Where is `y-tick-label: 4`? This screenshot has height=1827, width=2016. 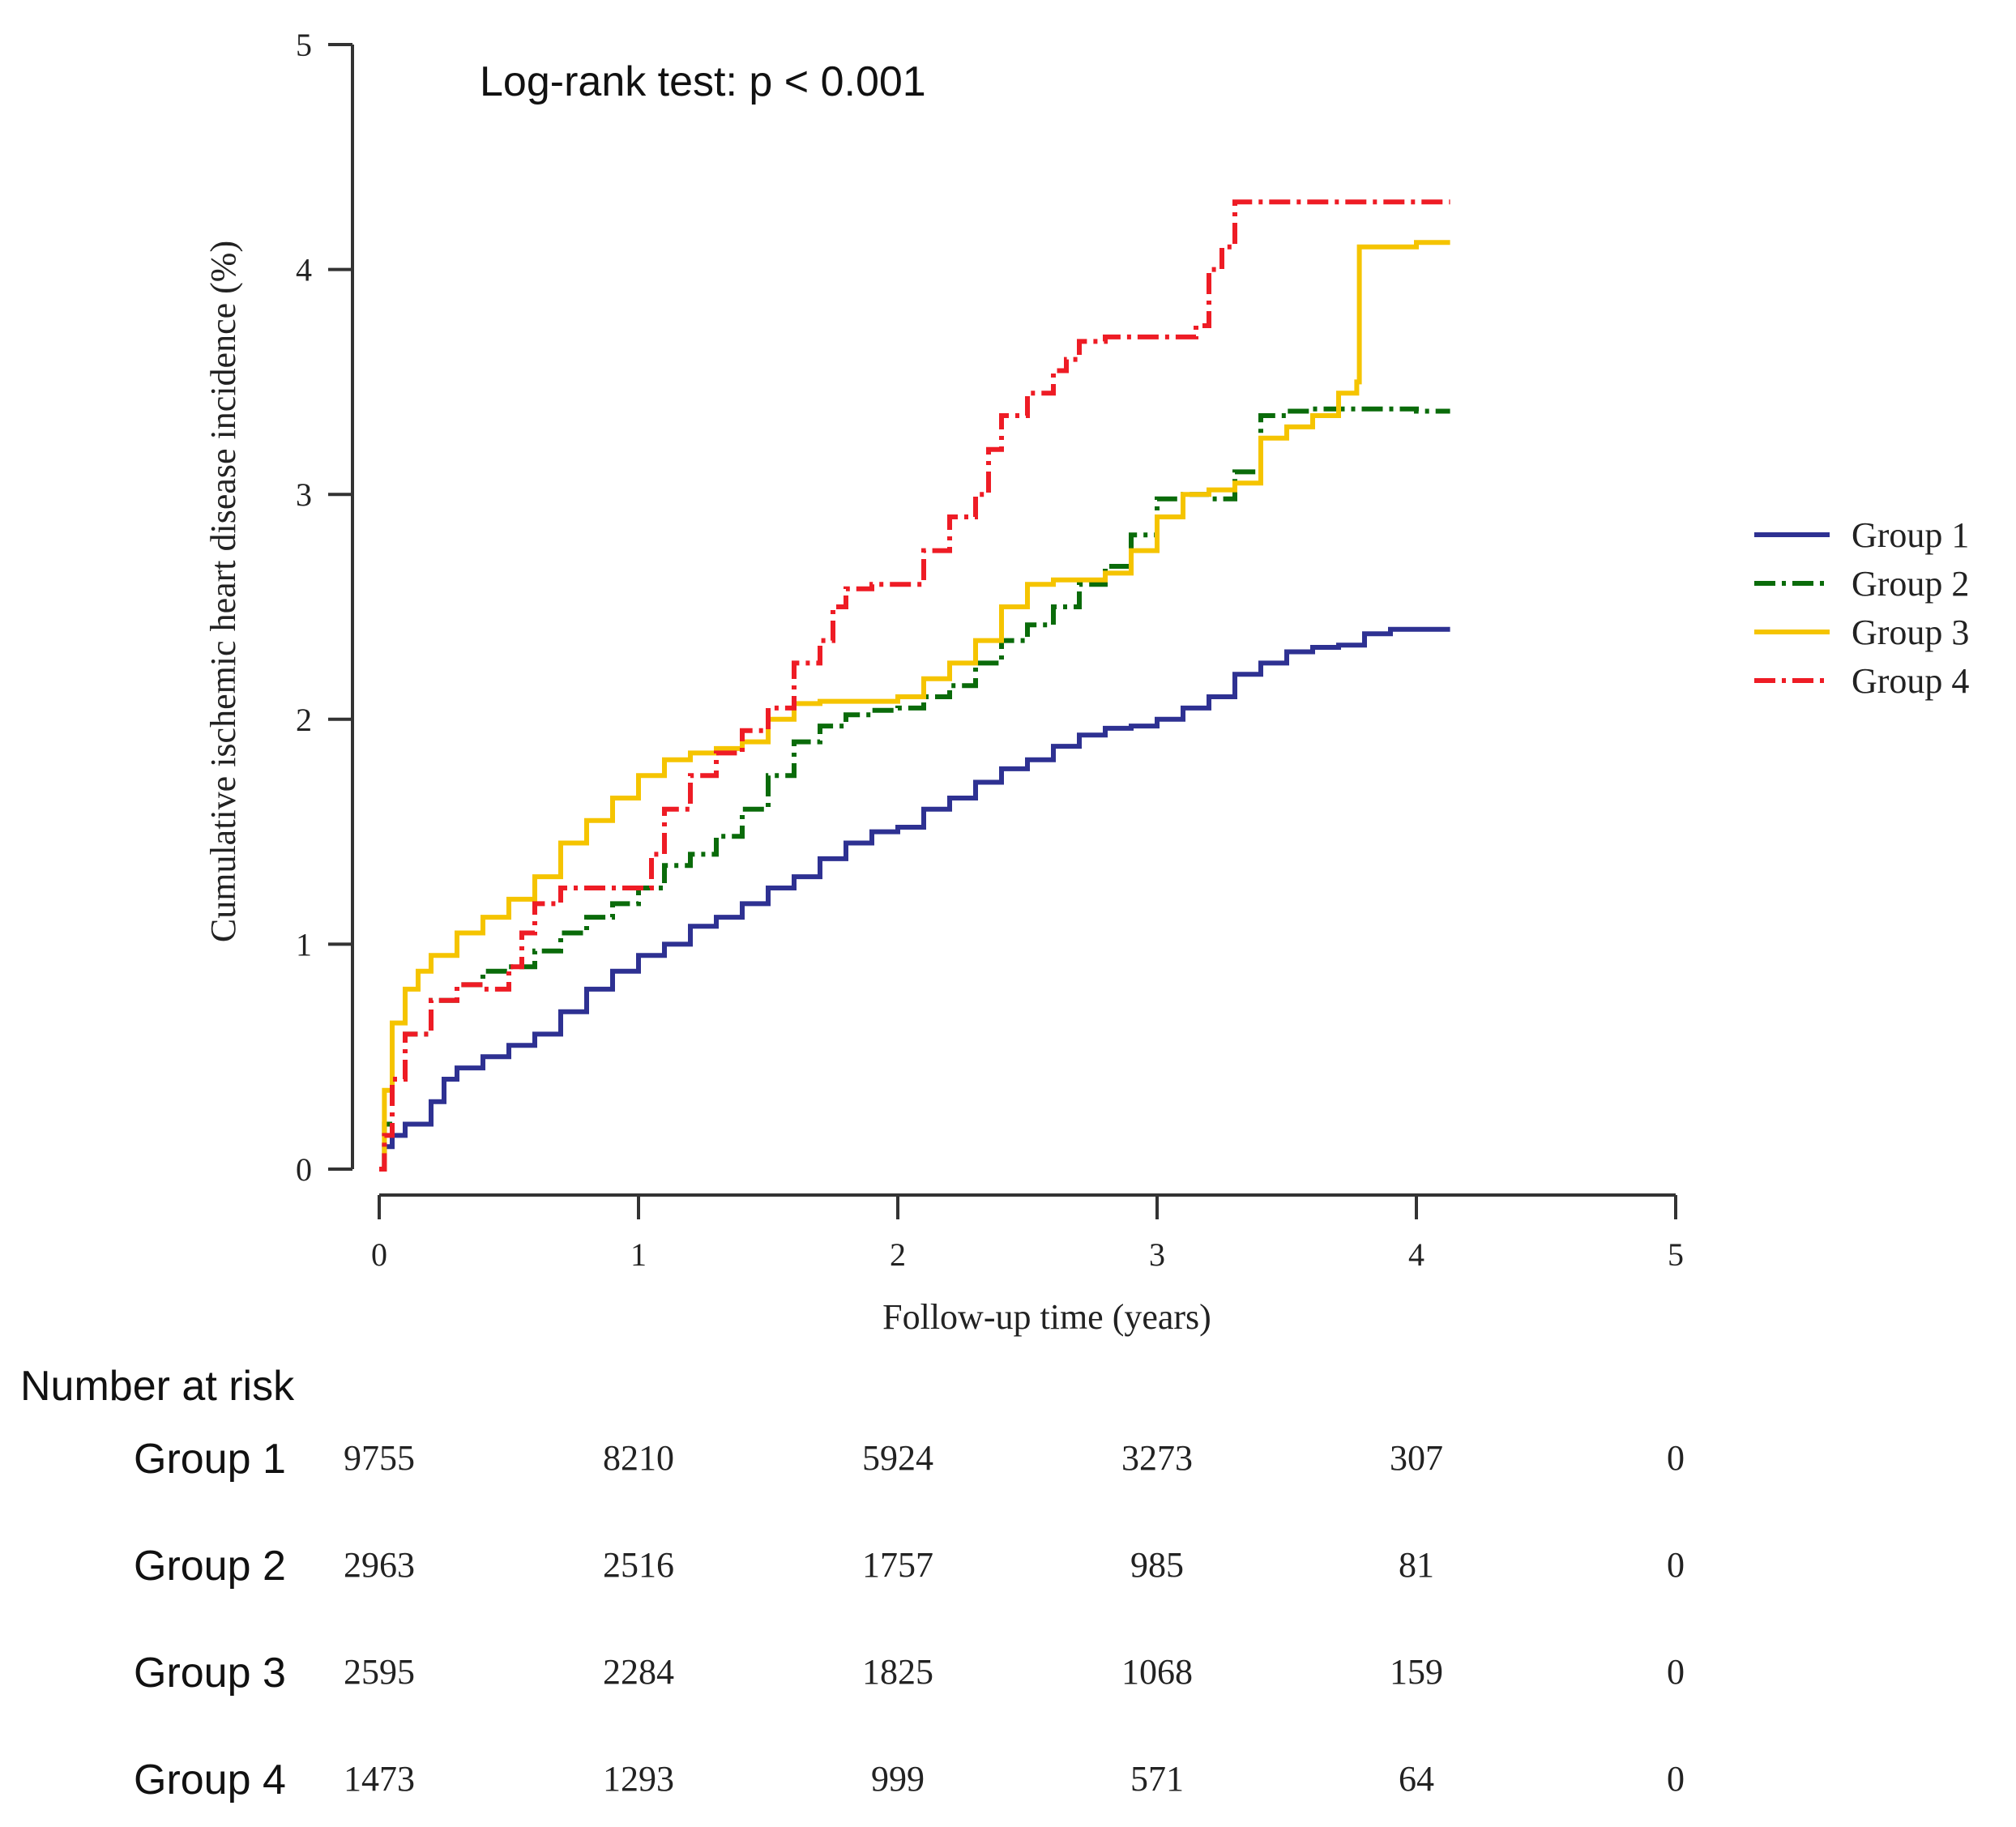
y-tick-label: 4 is located at coordinates (304, 270).